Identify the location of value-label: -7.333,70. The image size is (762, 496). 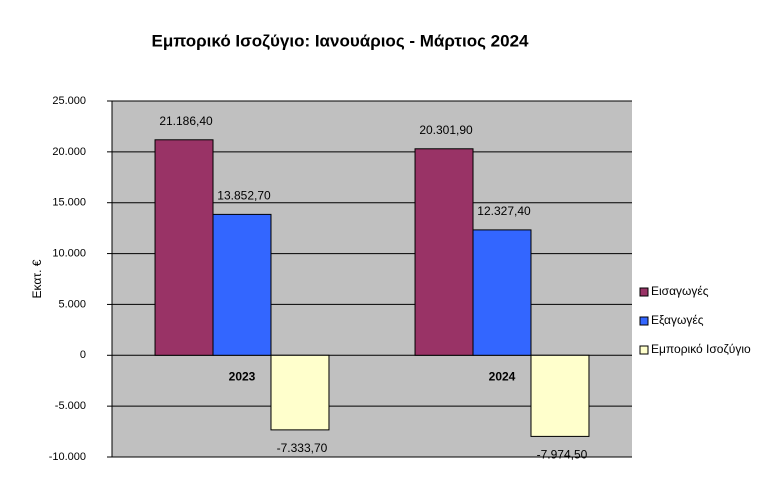
(302, 448).